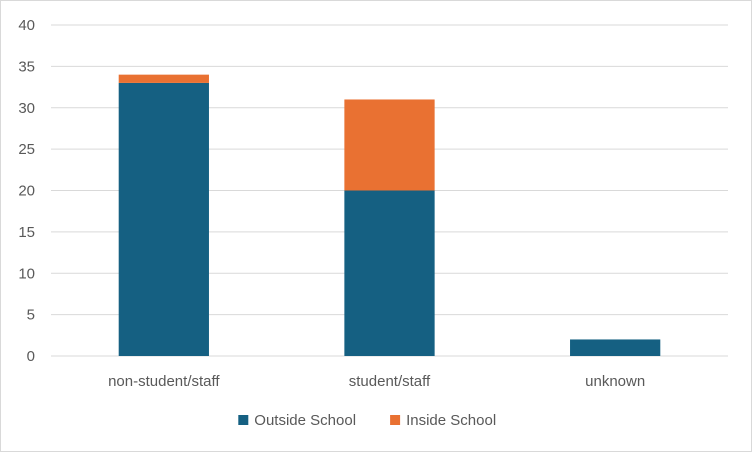 The width and height of the screenshot is (752, 456). Describe the element at coordinates (31, 315) in the screenshot. I see `y-tick-label: 5` at that location.